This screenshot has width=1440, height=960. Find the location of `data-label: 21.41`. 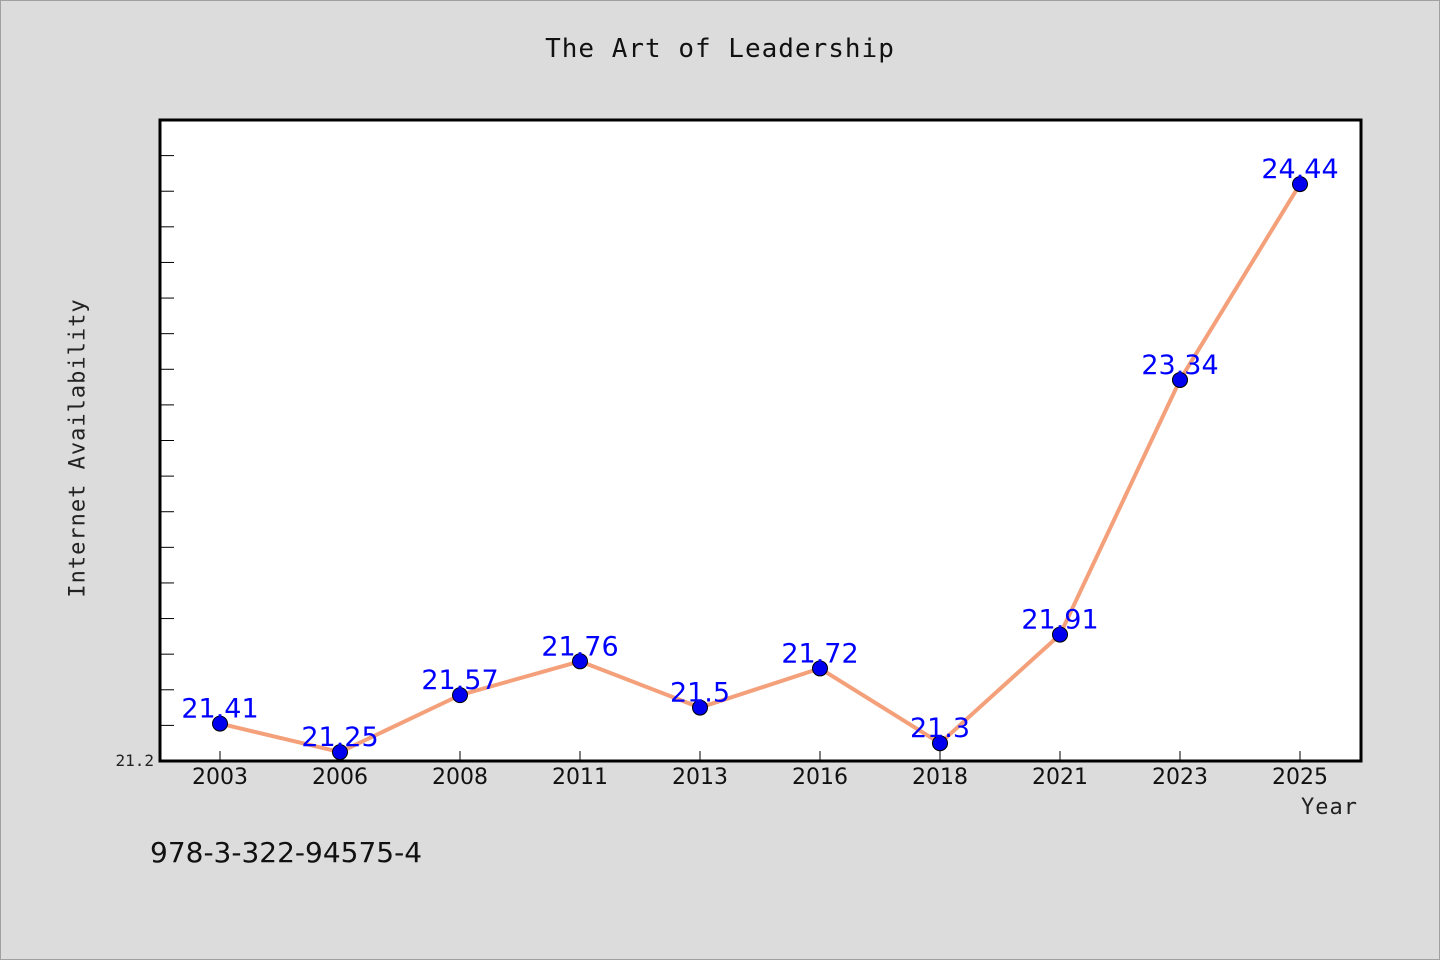

data-label: 21.41 is located at coordinates (219, 709).